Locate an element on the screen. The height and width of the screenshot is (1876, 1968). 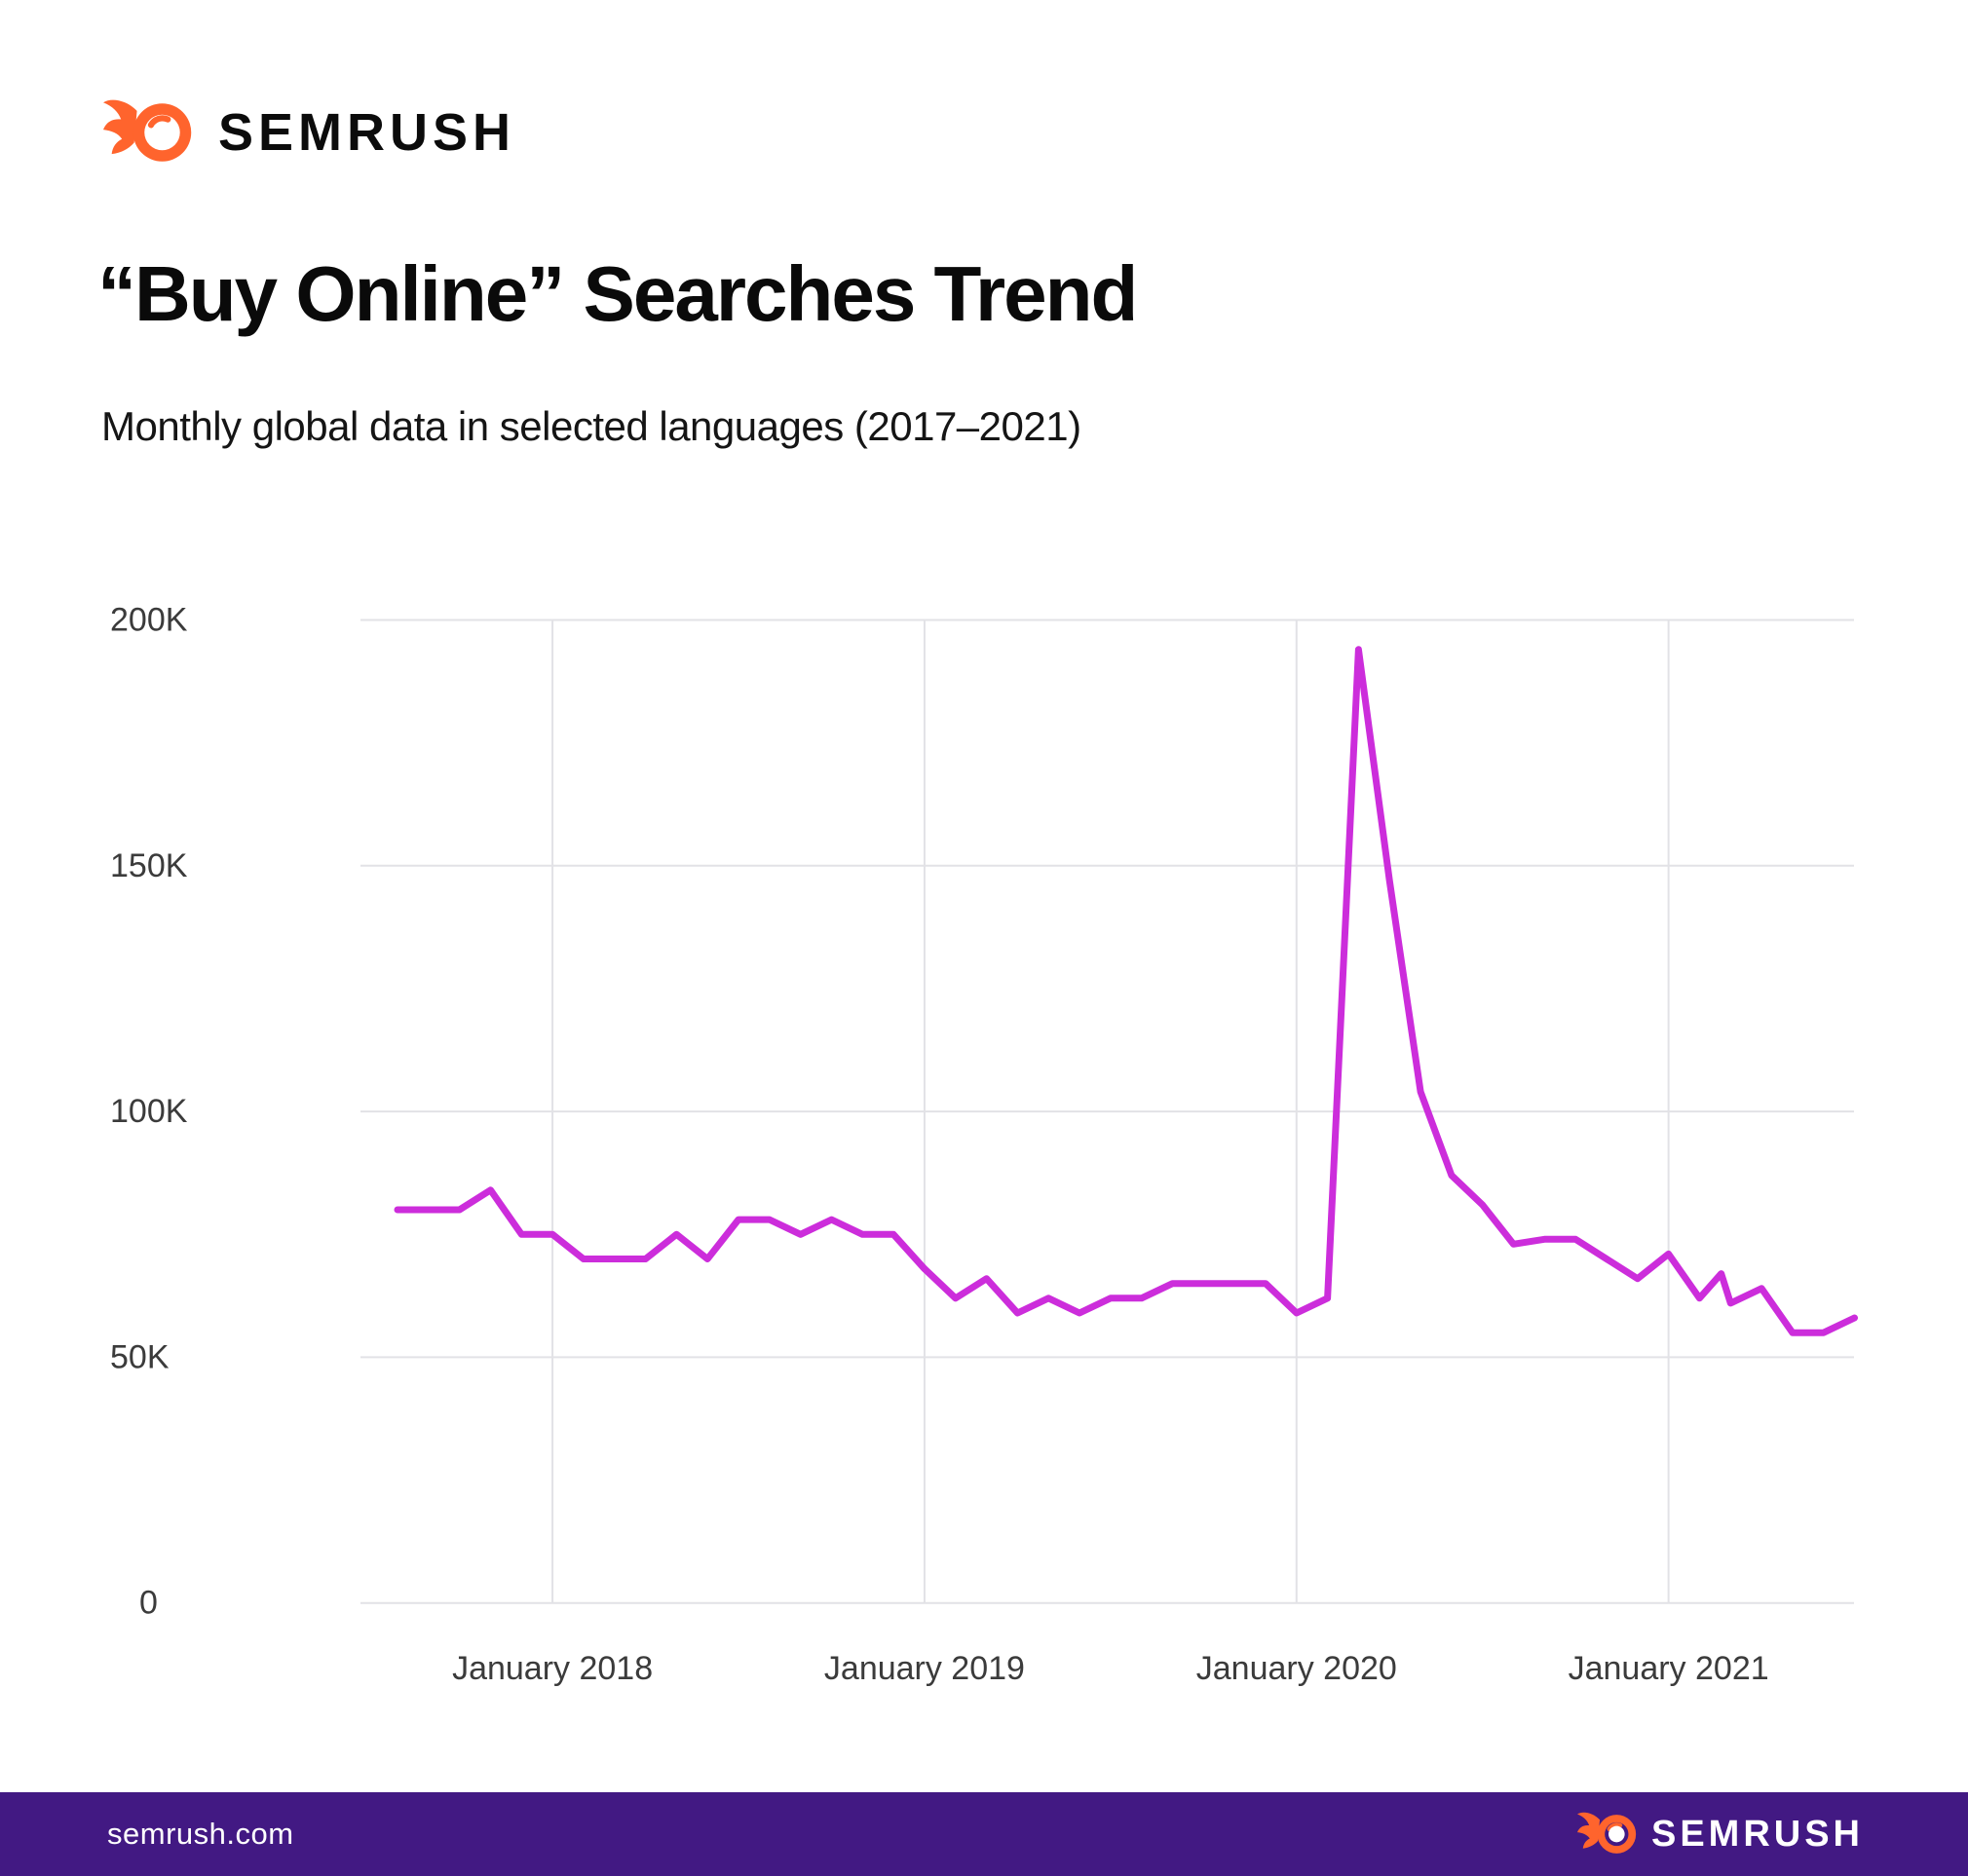
y-axis-tick-label: 0 is located at coordinates (148, 1604).